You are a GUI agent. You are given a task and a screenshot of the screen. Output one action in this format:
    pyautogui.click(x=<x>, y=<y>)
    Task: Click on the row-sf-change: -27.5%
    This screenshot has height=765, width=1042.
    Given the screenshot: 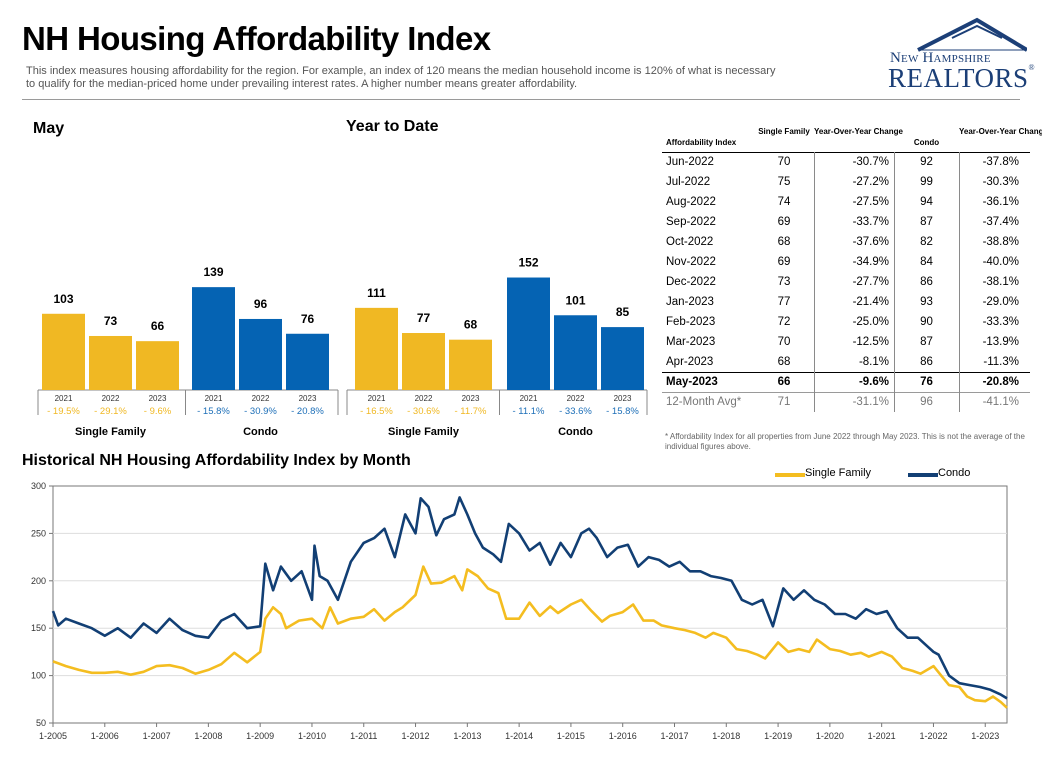 What is the action you would take?
    pyautogui.click(x=870, y=202)
    